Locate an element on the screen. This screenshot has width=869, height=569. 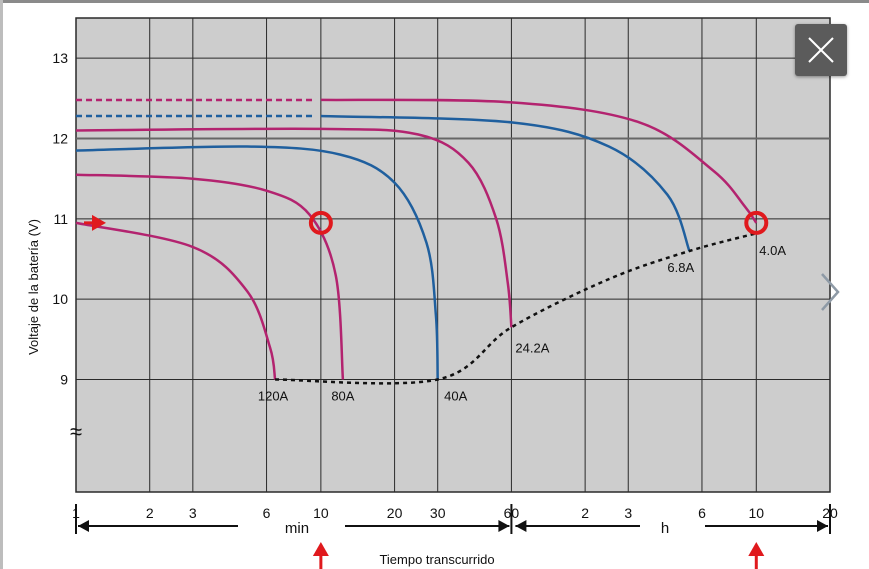
close-button is located at coordinates (821, 50).